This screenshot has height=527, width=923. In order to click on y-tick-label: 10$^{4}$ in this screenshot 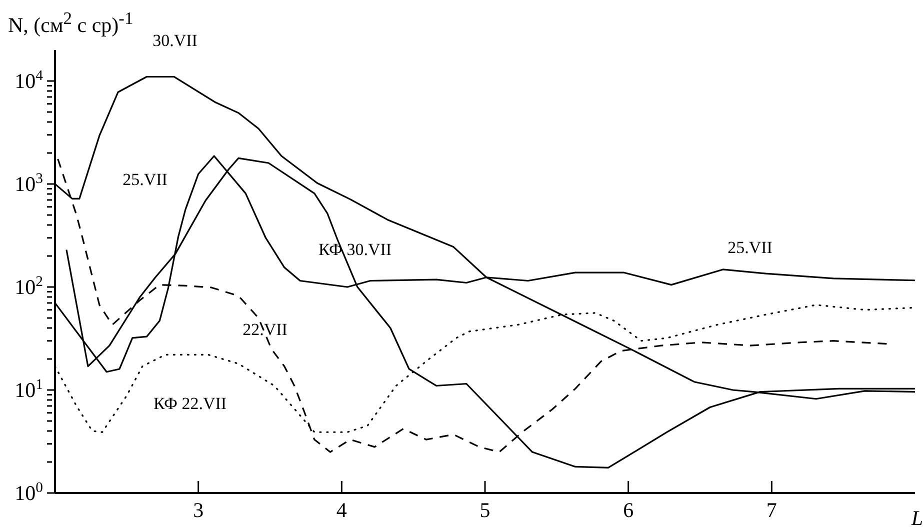, I will do `click(29, 81)`.